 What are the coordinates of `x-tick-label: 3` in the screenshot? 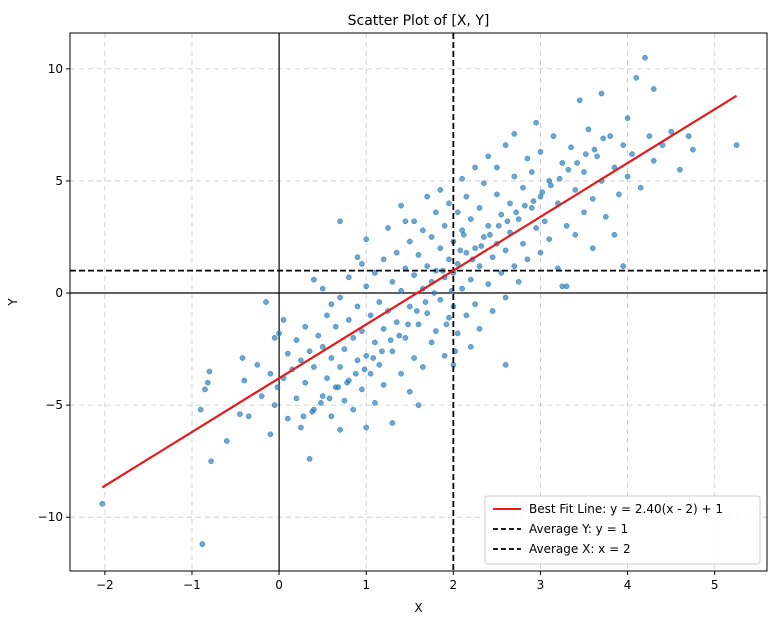 It's located at (541, 585).